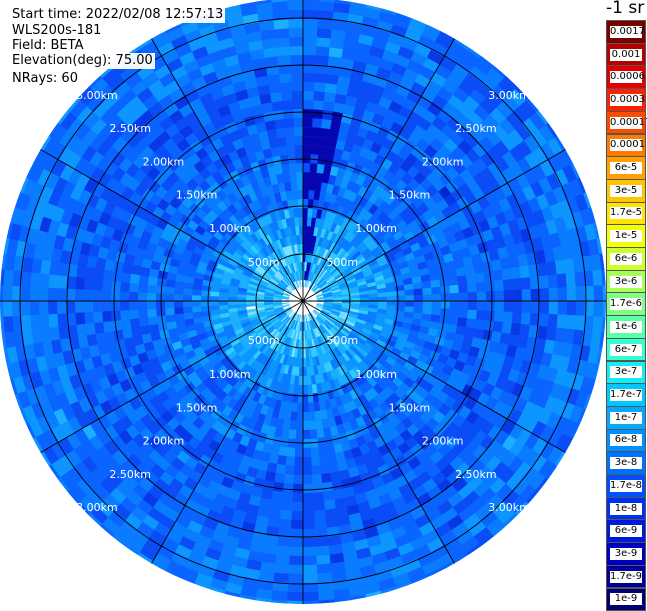 Image resolution: width=647 pixels, height=611 pixels. What do you see at coordinates (264, 262) in the screenshot?
I see `range-ring-label: 500m` at bounding box center [264, 262].